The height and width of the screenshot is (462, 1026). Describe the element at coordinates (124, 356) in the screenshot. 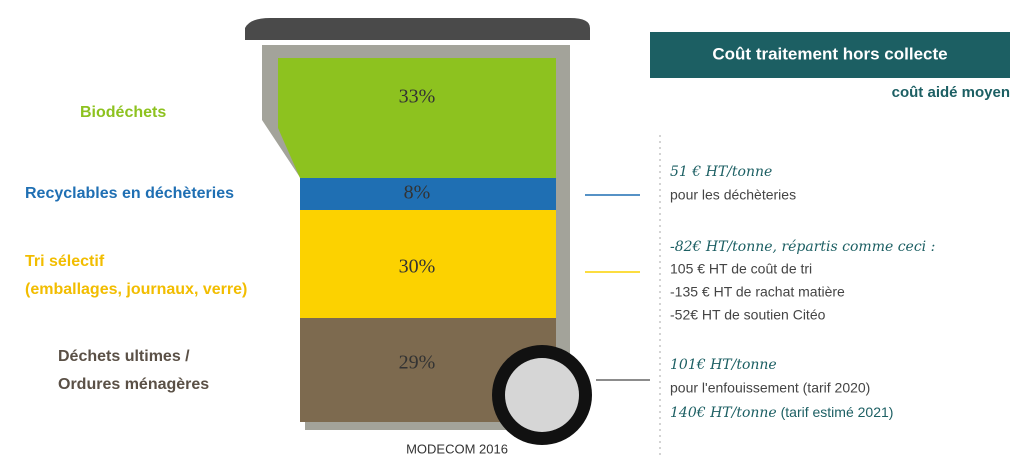

I see `segment-label: Déchets ultimes /` at that location.